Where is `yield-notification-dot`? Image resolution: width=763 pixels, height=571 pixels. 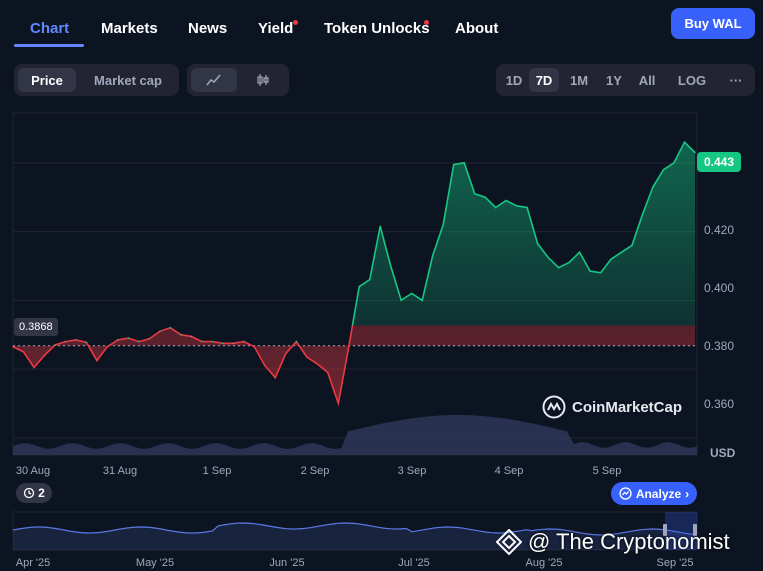
yield-notification-dot is located at coordinates (295, 22).